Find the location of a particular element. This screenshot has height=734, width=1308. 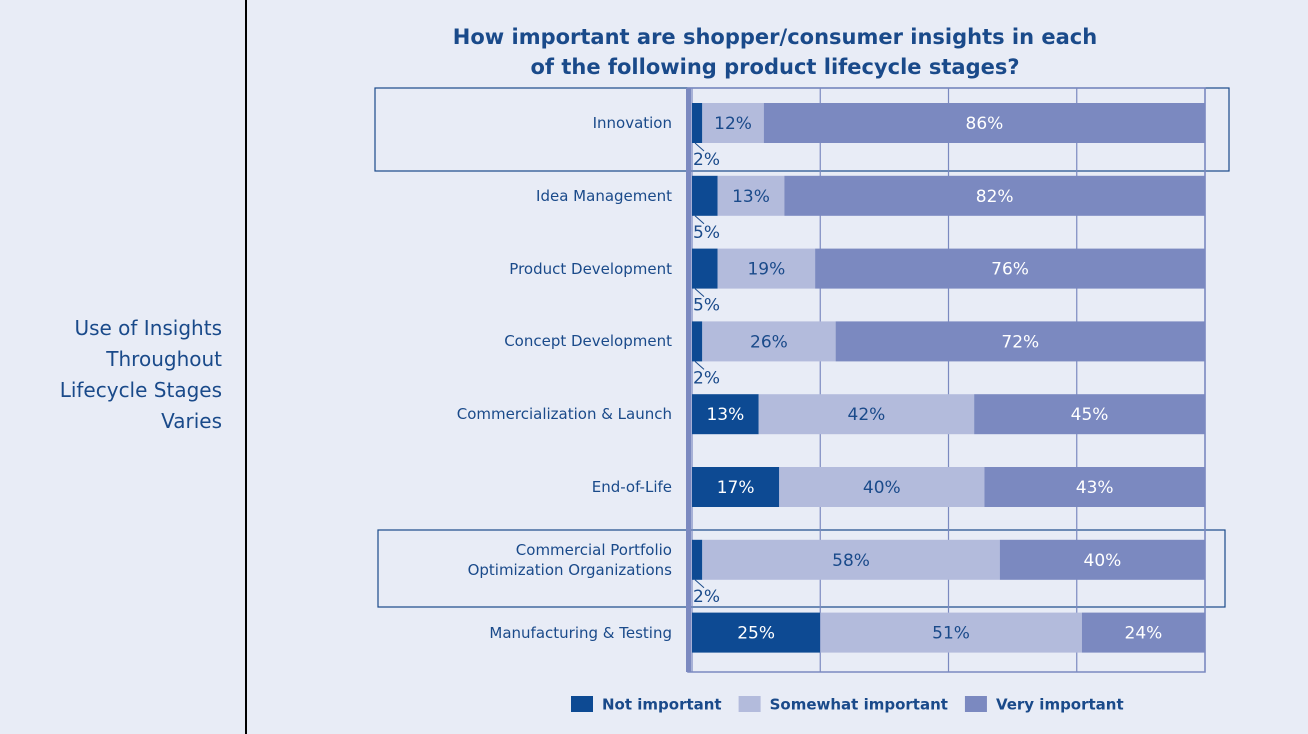

data-label: 58% is located at coordinates (851, 561).